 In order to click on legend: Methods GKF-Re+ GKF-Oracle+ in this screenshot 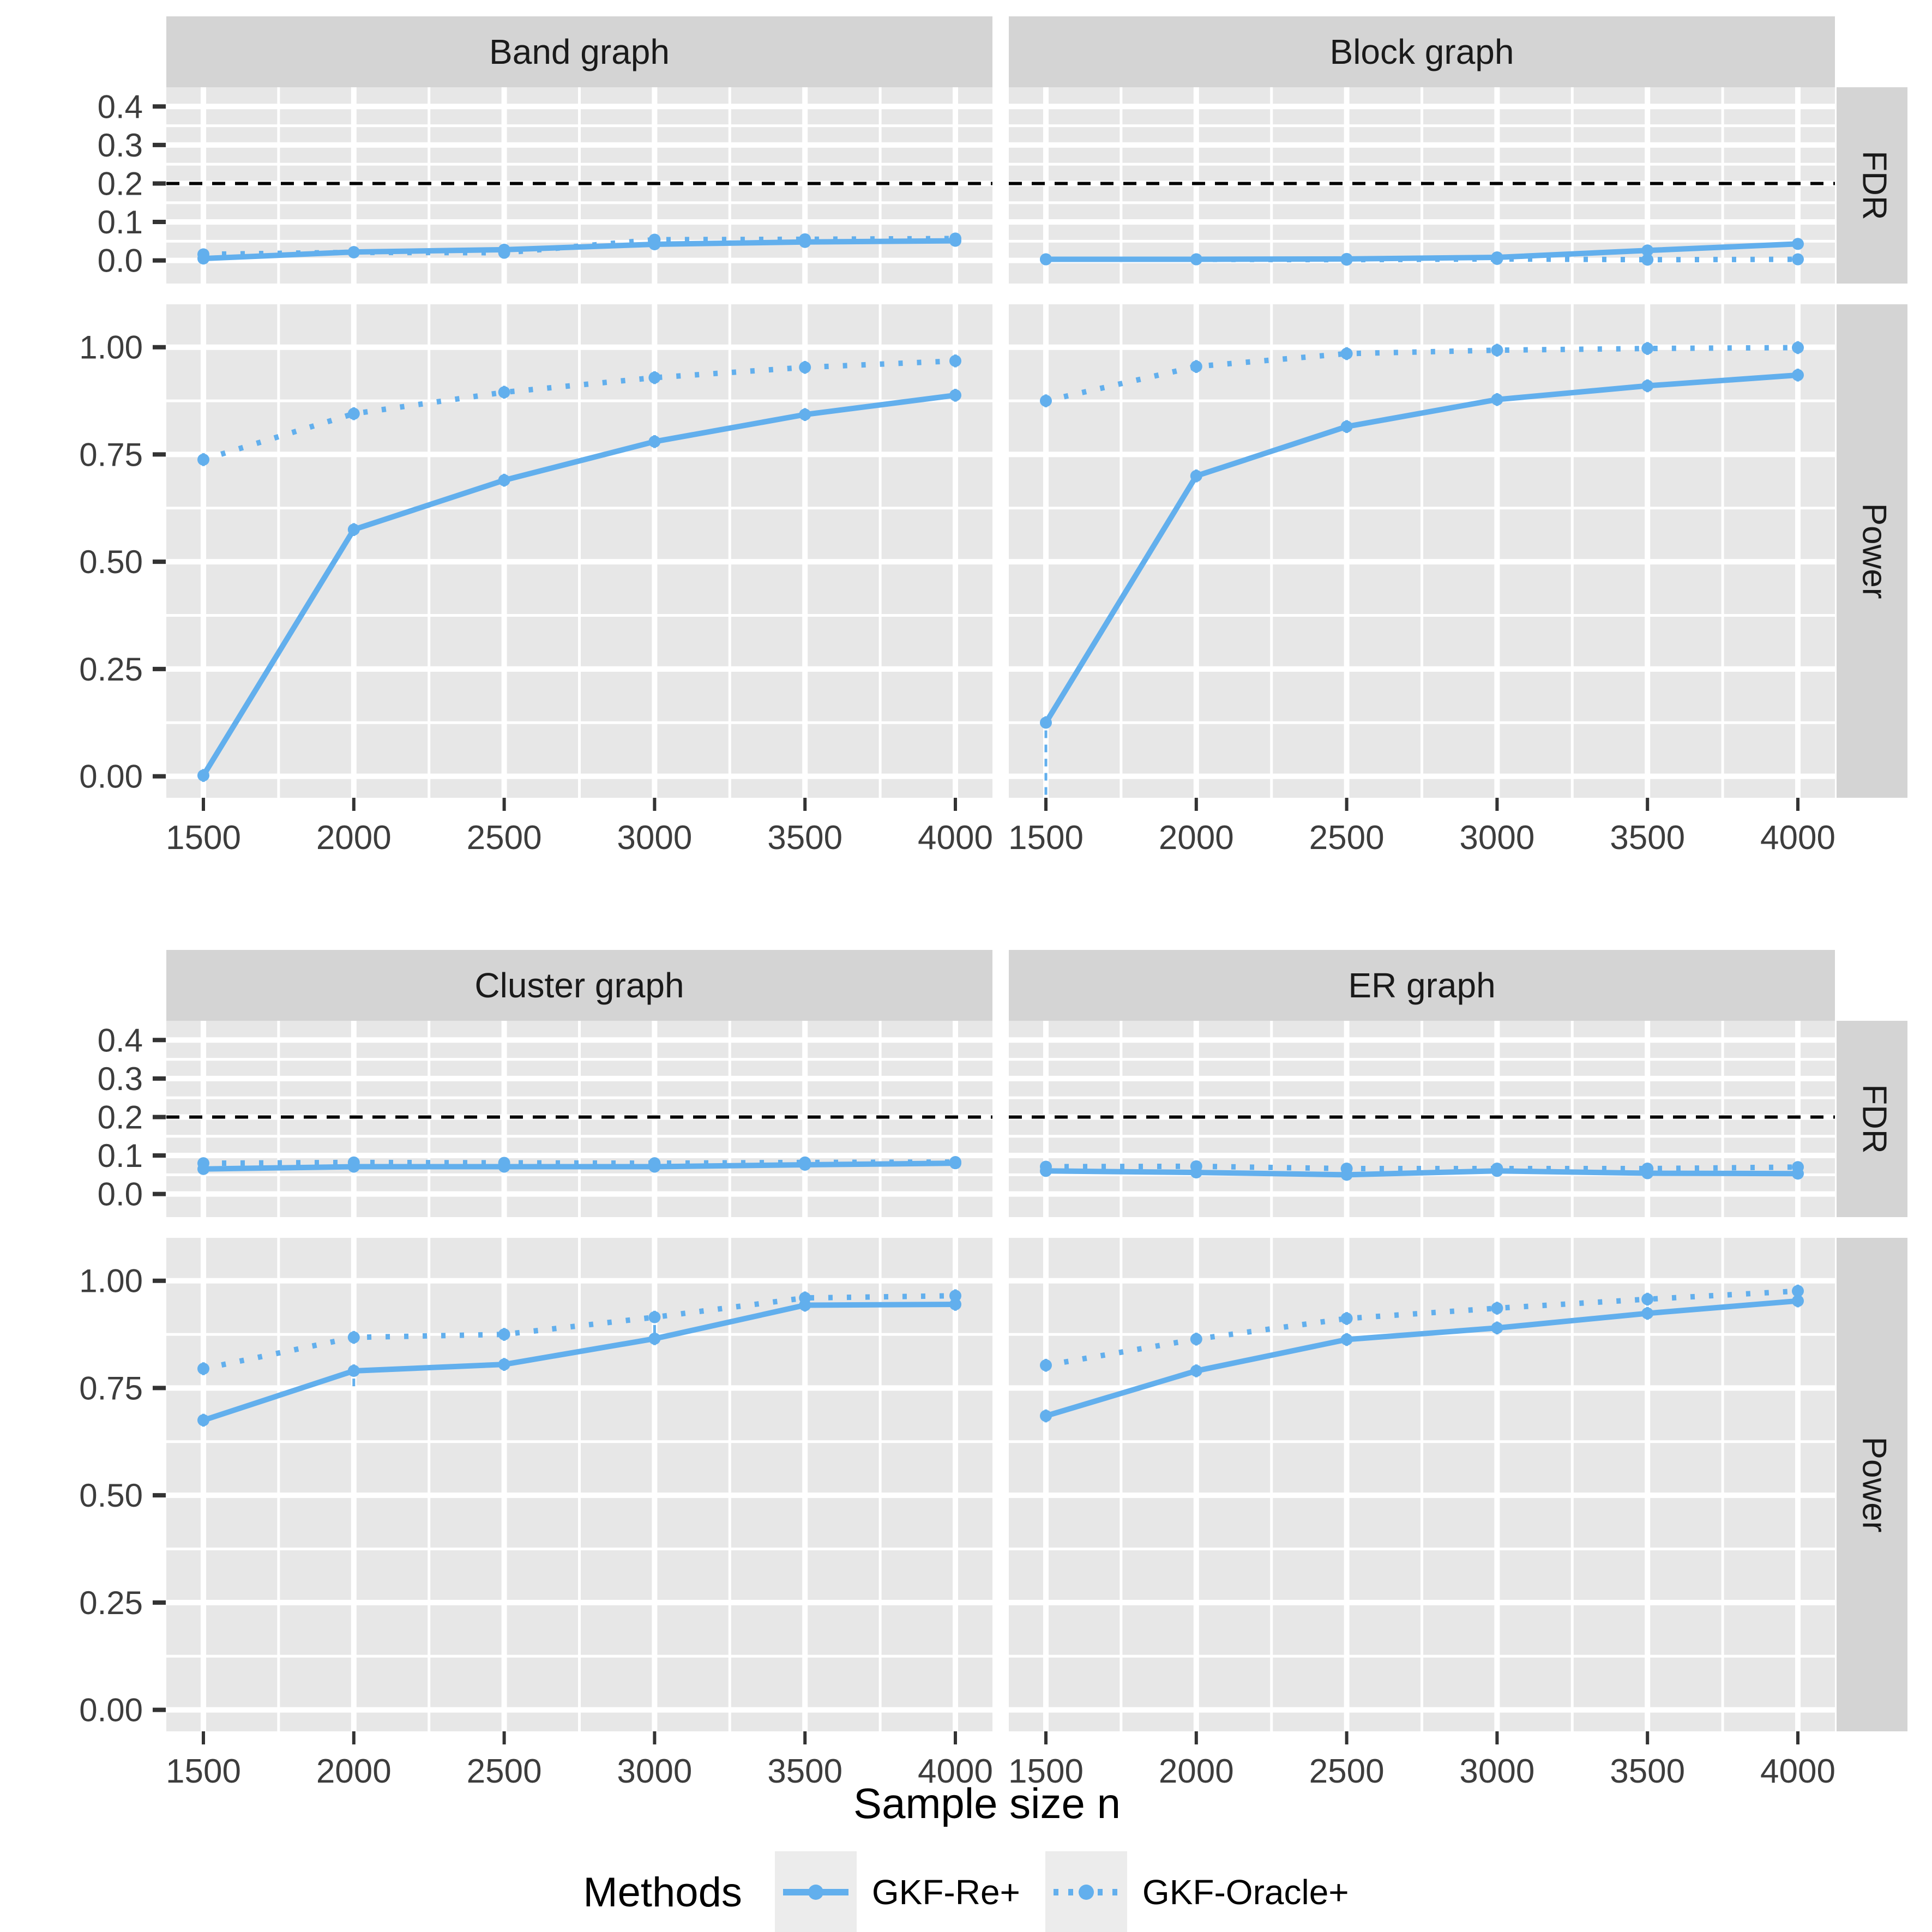, I will do `click(966, 1890)`.